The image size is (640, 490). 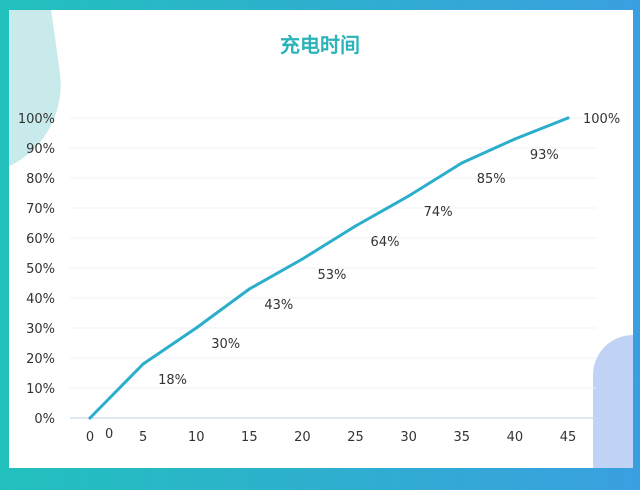 What do you see at coordinates (438, 212) in the screenshot?
I see `data-label: 74%` at bounding box center [438, 212].